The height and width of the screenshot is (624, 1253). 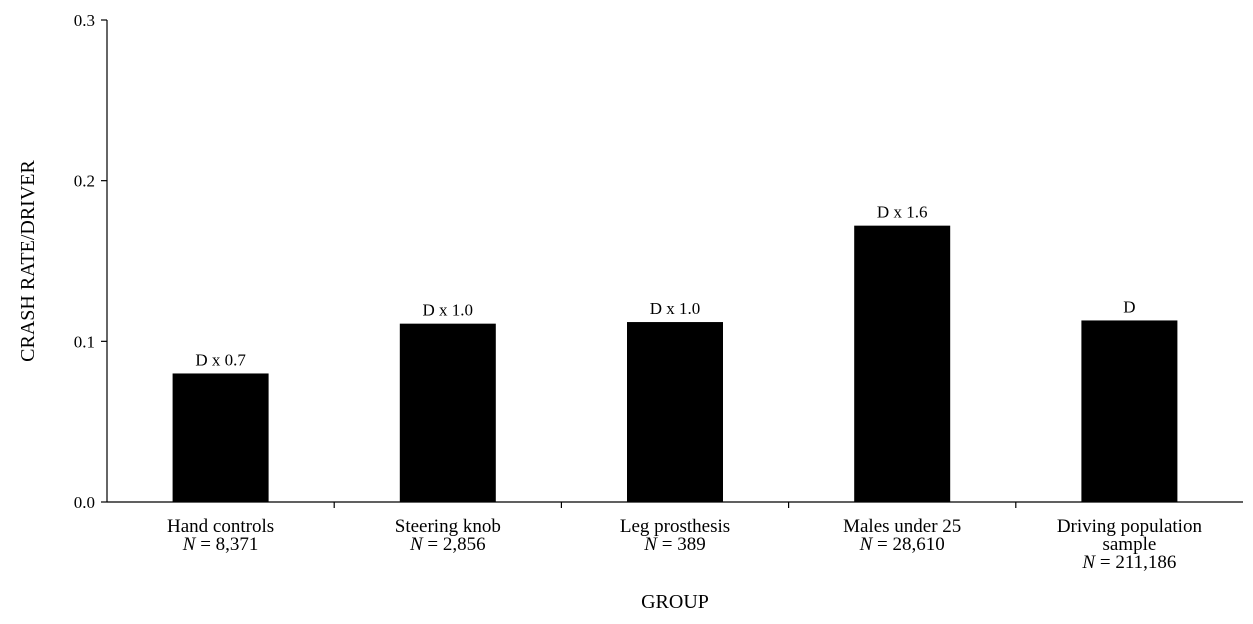 What do you see at coordinates (675, 526) in the screenshot?
I see `x-category-label: Leg prosthesis` at bounding box center [675, 526].